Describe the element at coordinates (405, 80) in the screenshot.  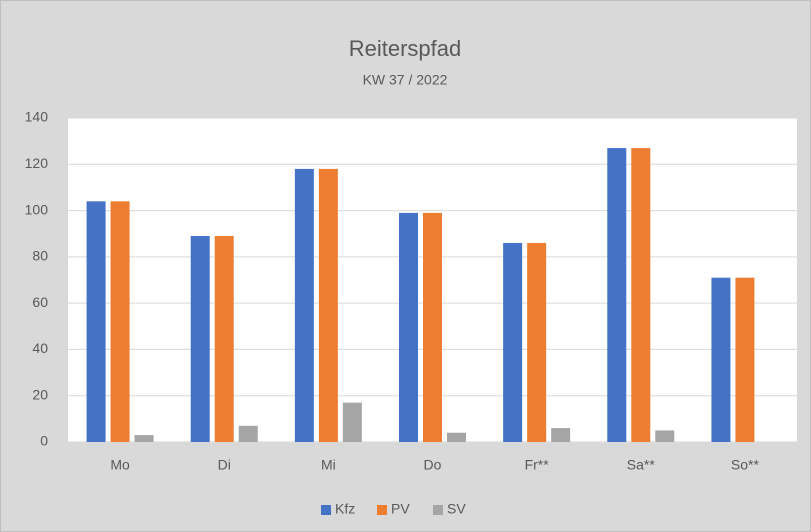
I see `chart-subtitle: KW 37 / 2022` at that location.